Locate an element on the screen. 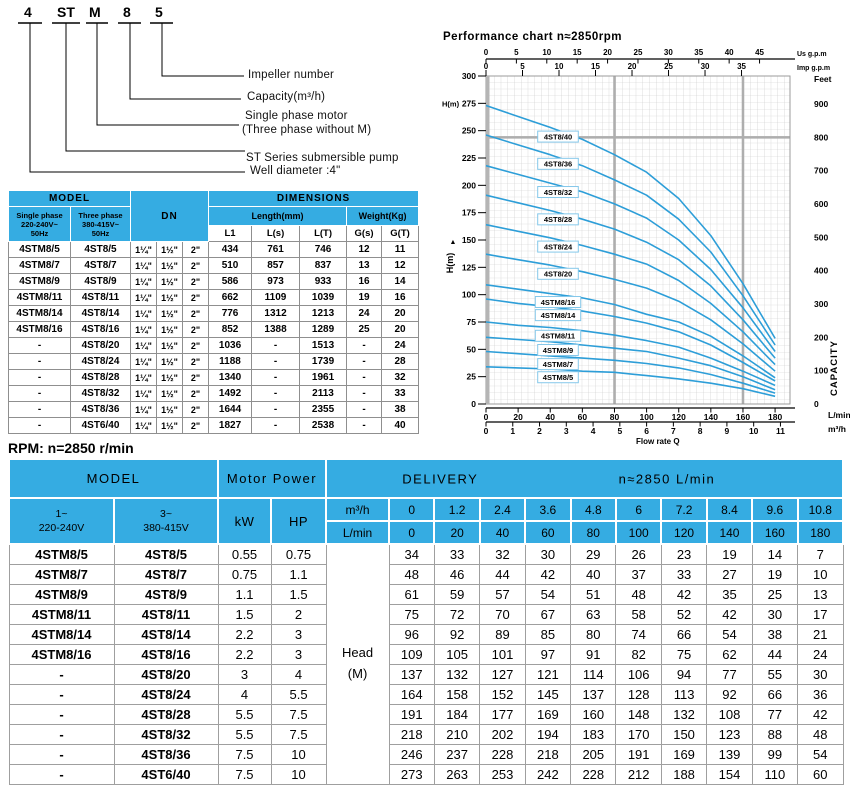  delivery-head-value-cell: 66 is located at coordinates (775, 694).